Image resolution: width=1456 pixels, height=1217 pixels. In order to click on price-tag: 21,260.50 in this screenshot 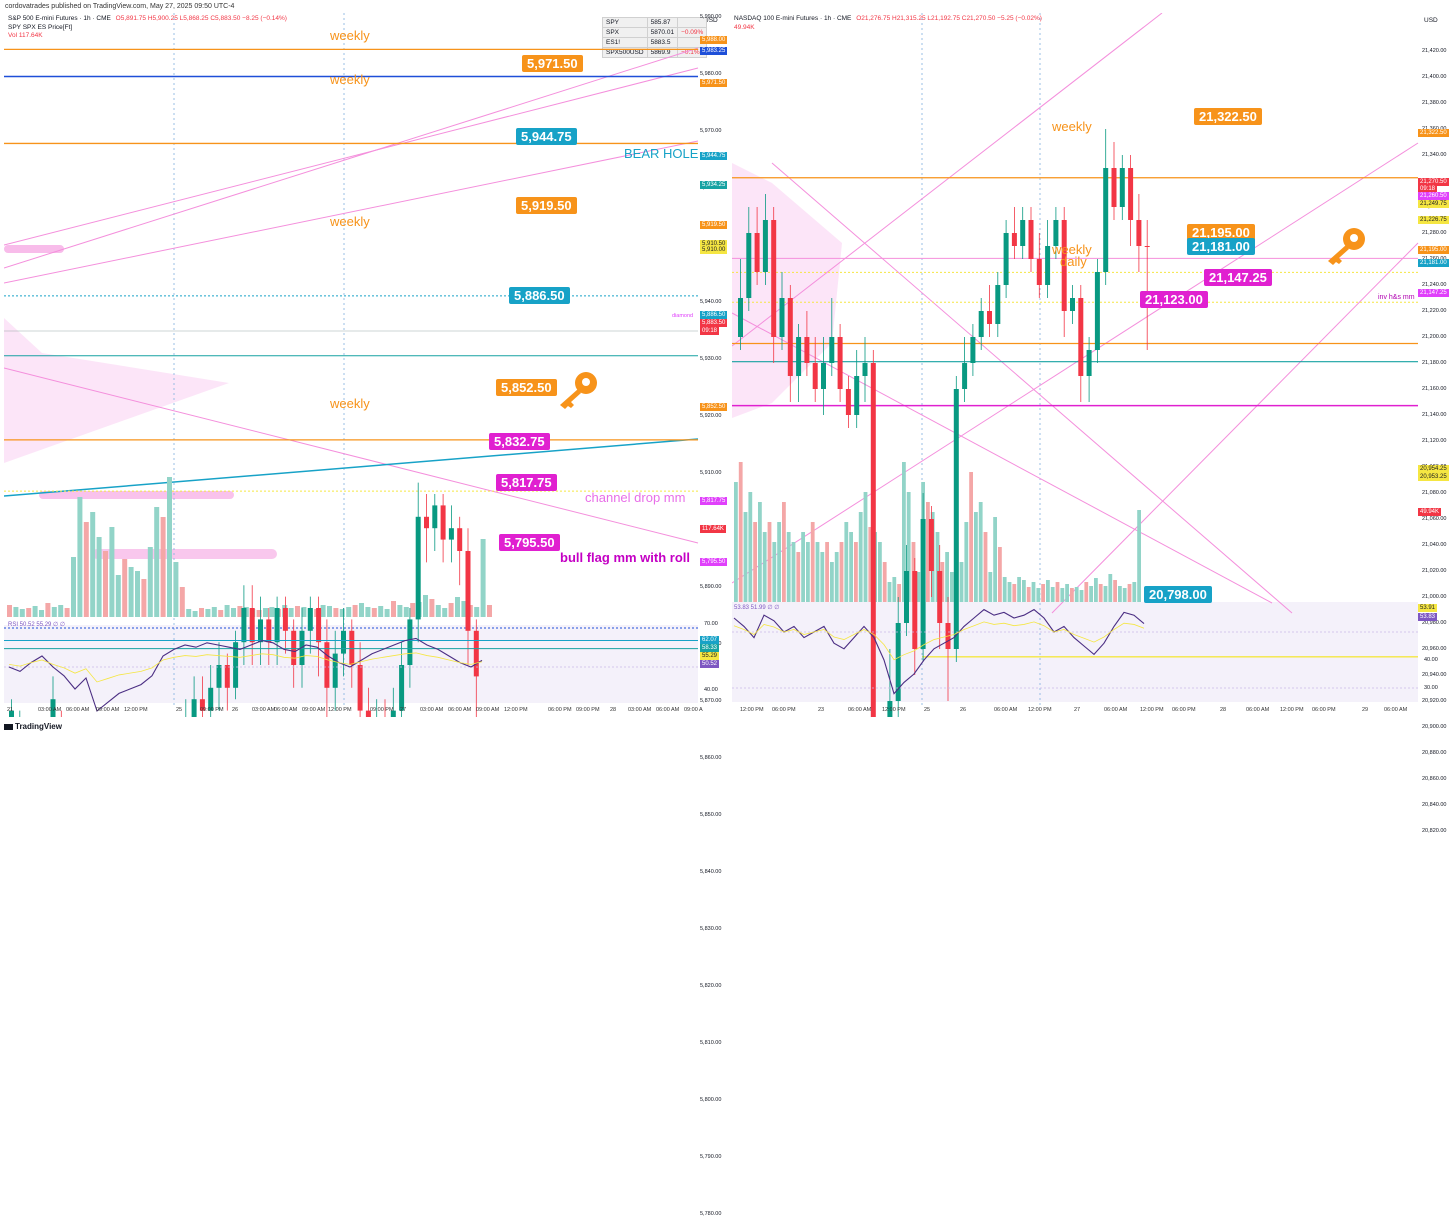, I will do `click(1433, 196)`.